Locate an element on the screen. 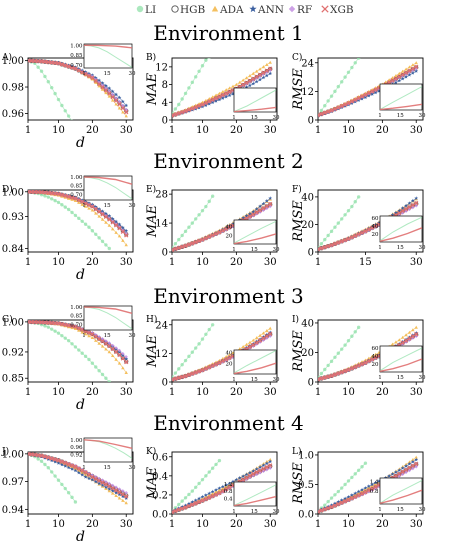 This screenshot has height=550, width=457. y-tick-label-K: 0.4 is located at coordinates (160, 476).